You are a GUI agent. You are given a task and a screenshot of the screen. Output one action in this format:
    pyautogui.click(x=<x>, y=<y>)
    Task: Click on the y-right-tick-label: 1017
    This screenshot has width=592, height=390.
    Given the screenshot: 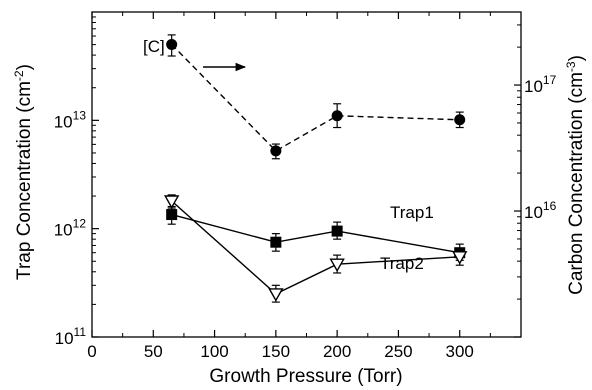 What is the action you would take?
    pyautogui.click(x=540, y=84)
    